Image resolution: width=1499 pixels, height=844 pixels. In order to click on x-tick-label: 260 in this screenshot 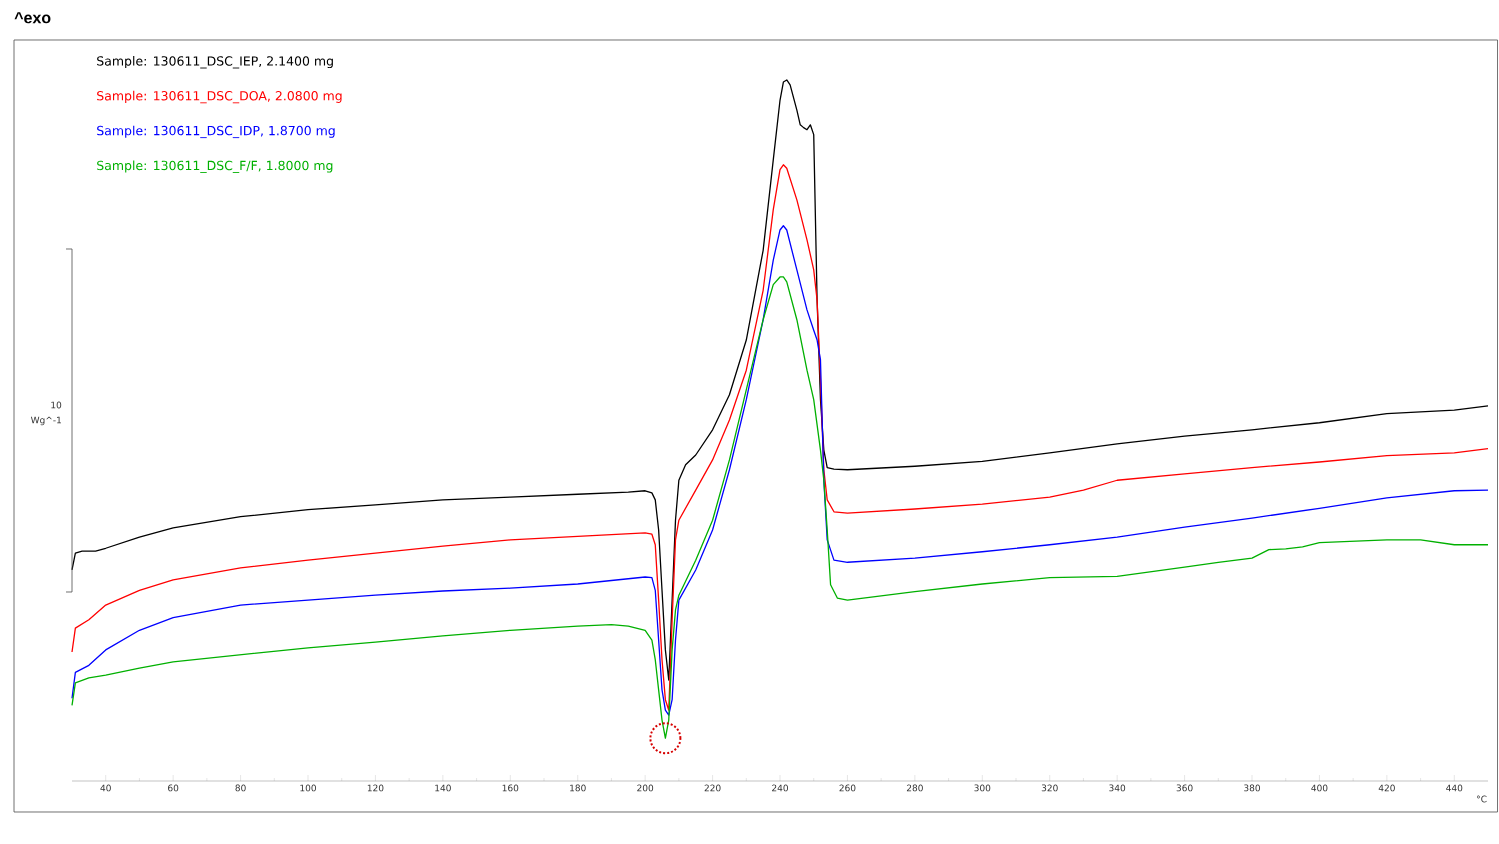, I will do `click(847, 788)`.